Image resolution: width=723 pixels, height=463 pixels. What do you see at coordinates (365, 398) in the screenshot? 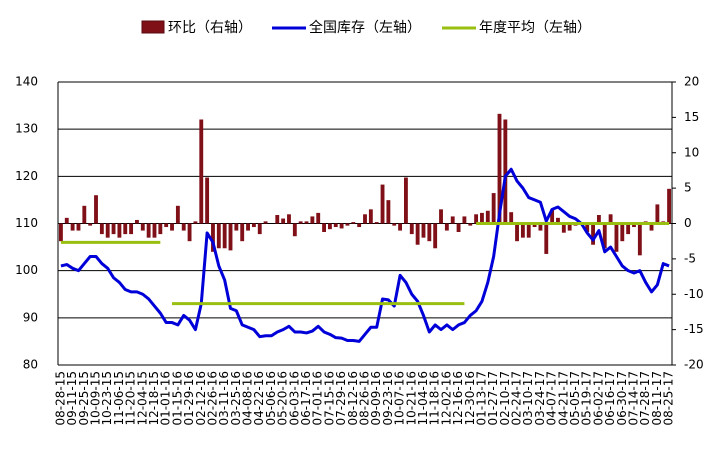
I see `x-tick-label: 08-26-16` at bounding box center [365, 398].